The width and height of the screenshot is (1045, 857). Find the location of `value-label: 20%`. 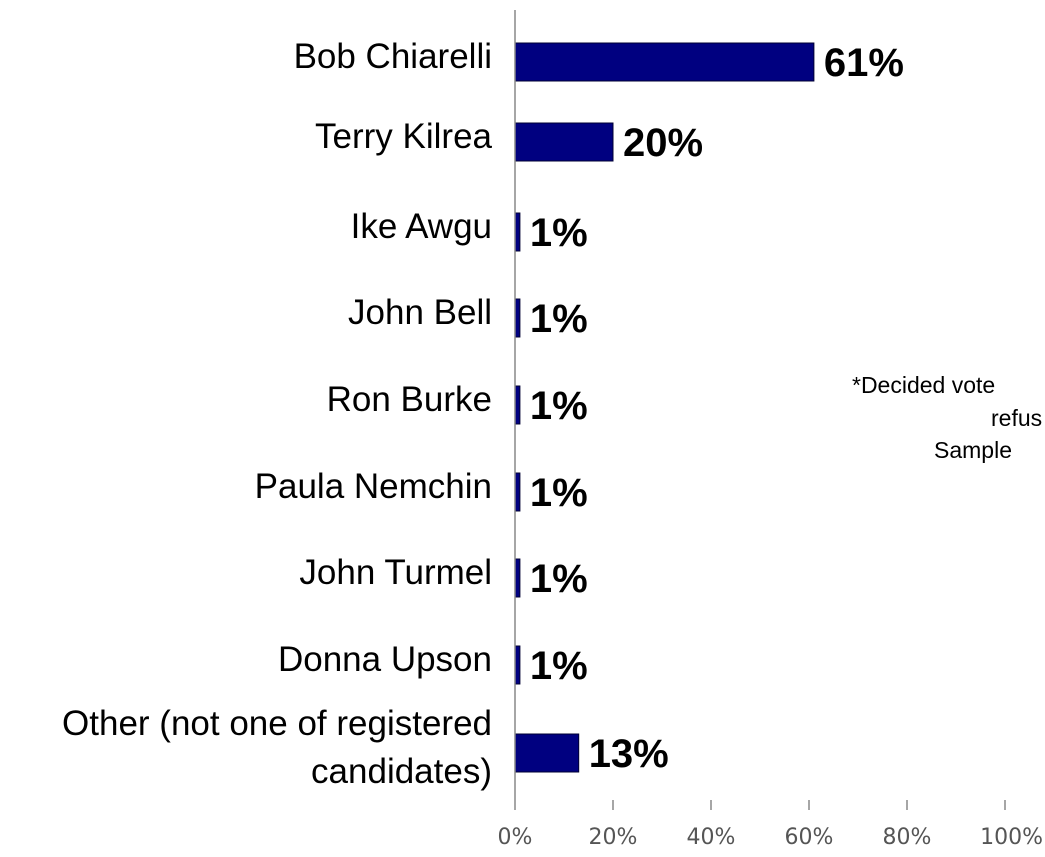

value-label: 20% is located at coordinates (663, 143).